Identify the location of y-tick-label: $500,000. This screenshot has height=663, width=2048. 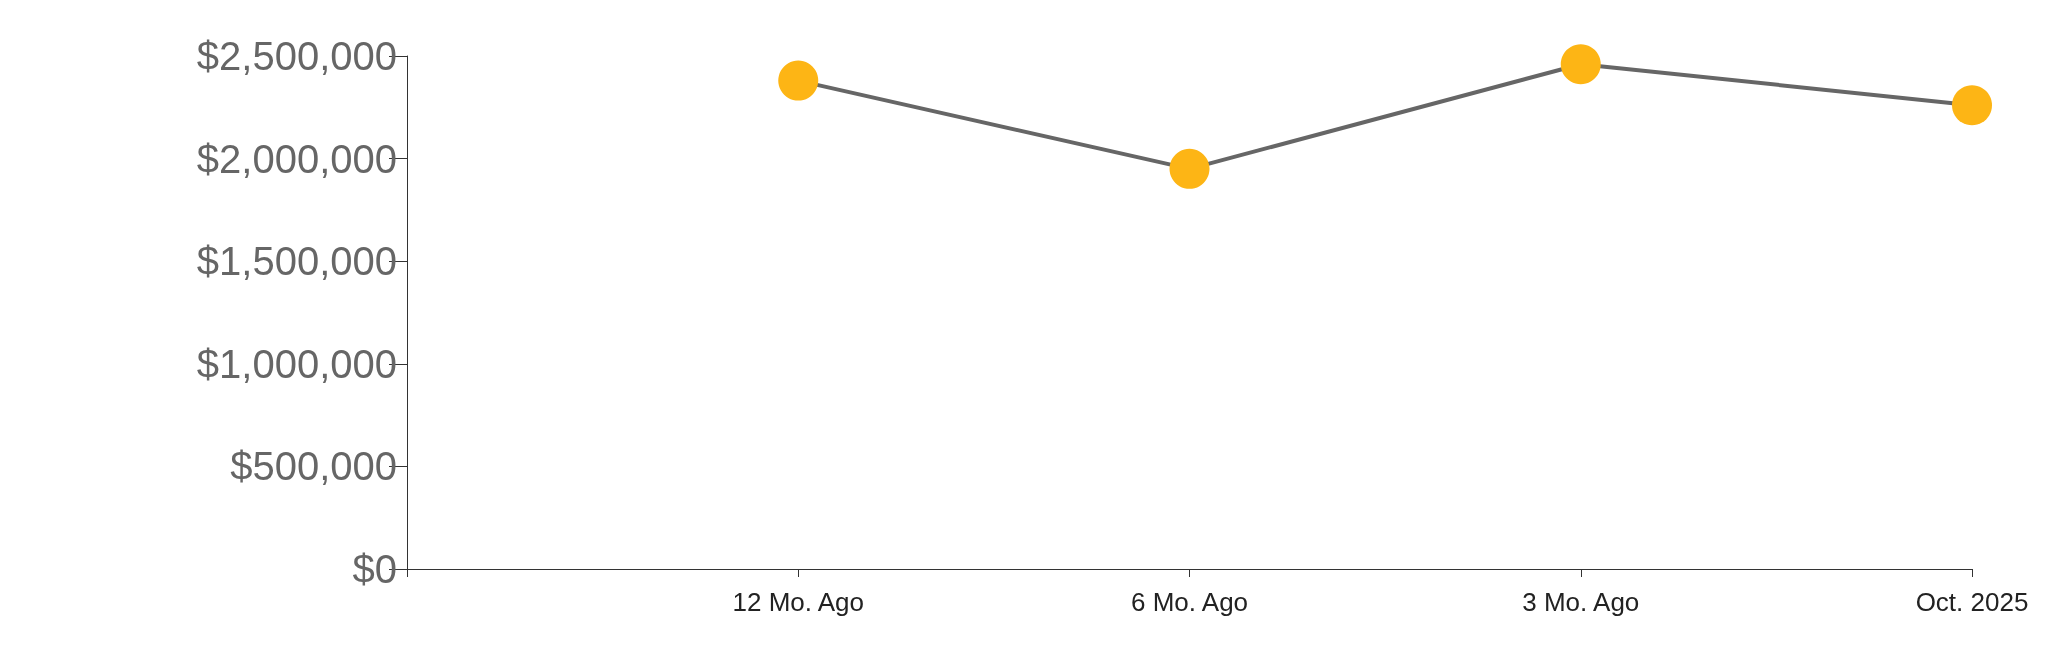
(313, 466).